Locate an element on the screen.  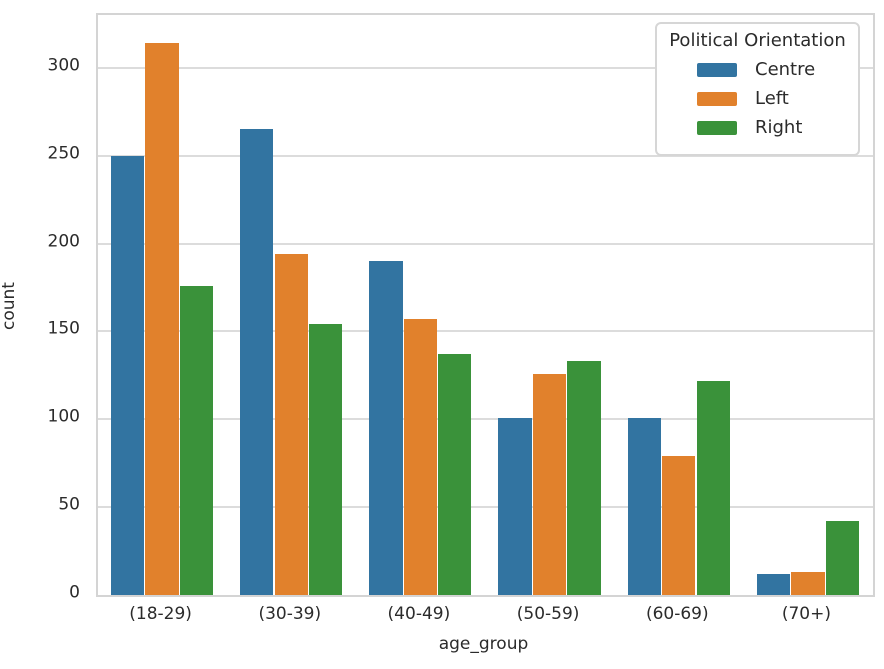
bar-left-(50-59) is located at coordinates (549, 484).